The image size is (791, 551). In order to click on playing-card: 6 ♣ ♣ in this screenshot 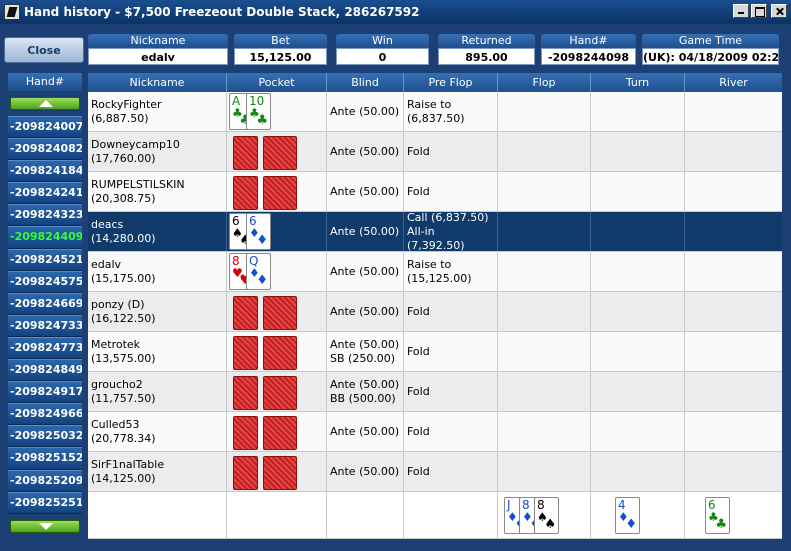, I will do `click(717, 515)`.